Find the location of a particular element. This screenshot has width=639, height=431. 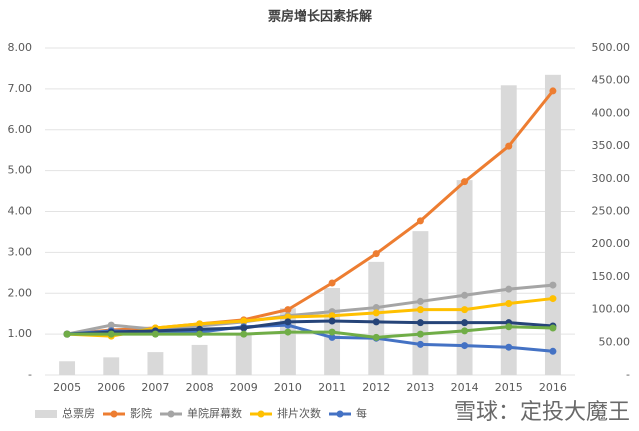

y2-tick-label: 450.00 is located at coordinates (611, 80).